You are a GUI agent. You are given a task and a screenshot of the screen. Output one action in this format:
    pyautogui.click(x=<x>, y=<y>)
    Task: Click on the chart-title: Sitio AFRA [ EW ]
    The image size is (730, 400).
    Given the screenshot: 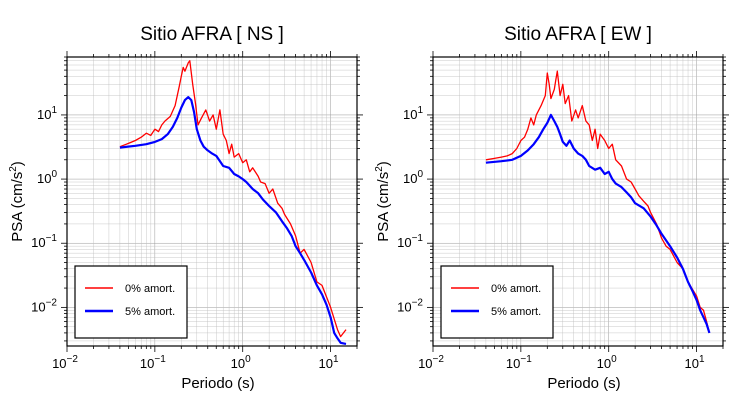 What is the action you would take?
    pyautogui.click(x=578, y=34)
    